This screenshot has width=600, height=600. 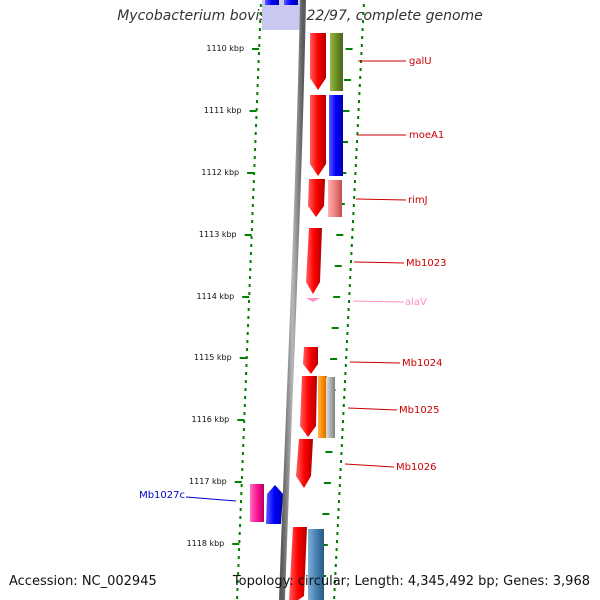 I want to click on right-dotted-guide, so click(x=349, y=301).